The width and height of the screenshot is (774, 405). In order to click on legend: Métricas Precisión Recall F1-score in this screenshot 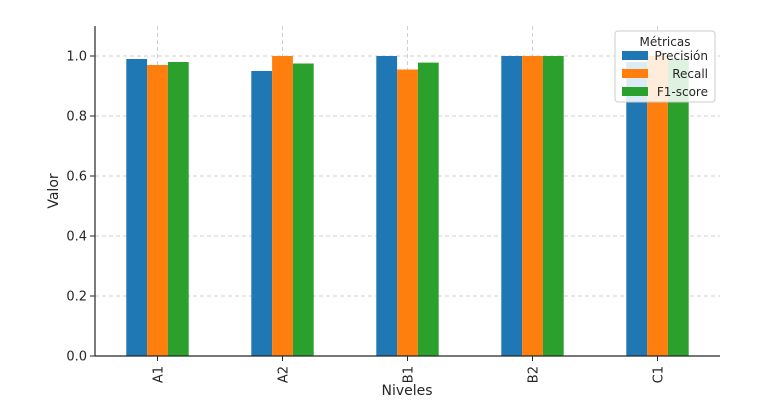, I will do `click(665, 66)`.